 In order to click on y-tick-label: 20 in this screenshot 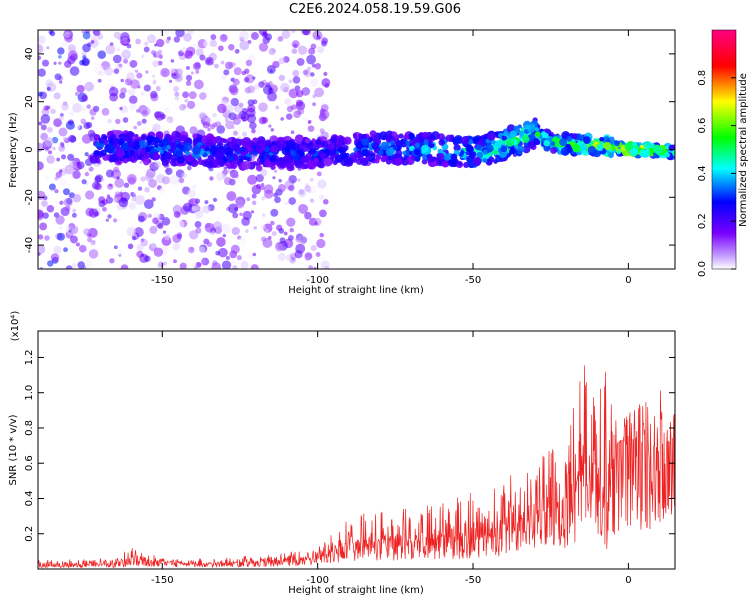, I will do `click(29, 101)`.